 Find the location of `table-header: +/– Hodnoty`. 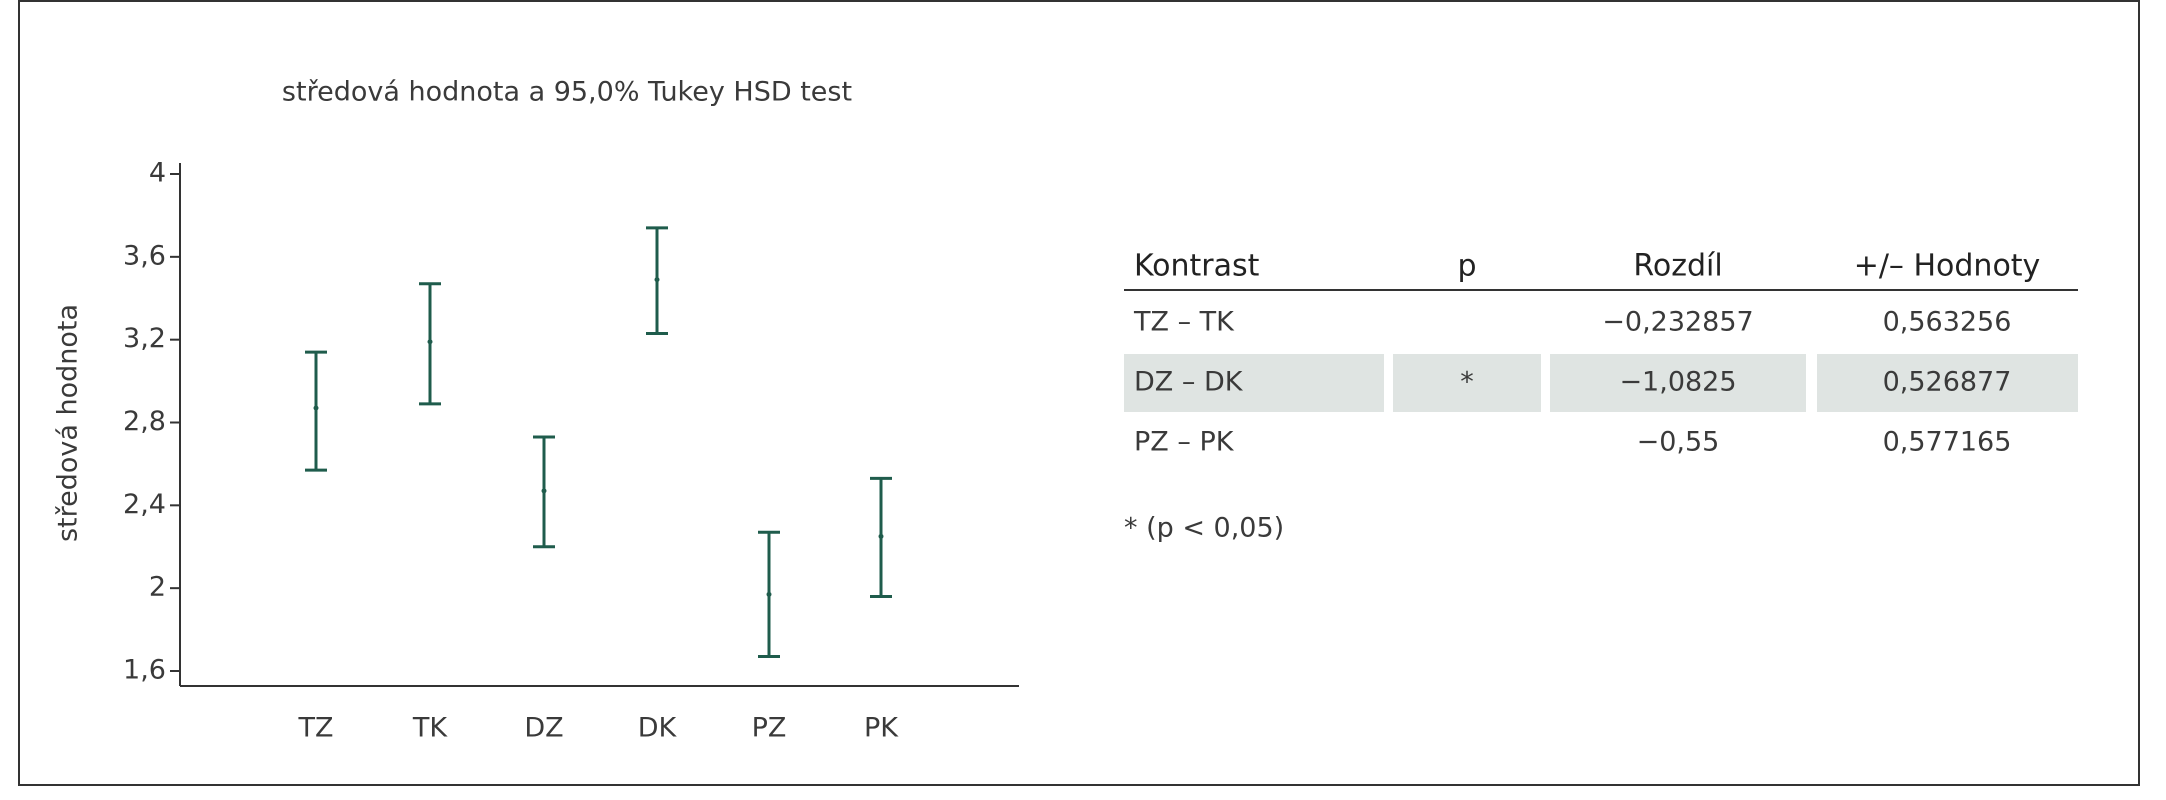

table-header: +/– Hodnoty is located at coordinates (1947, 266).